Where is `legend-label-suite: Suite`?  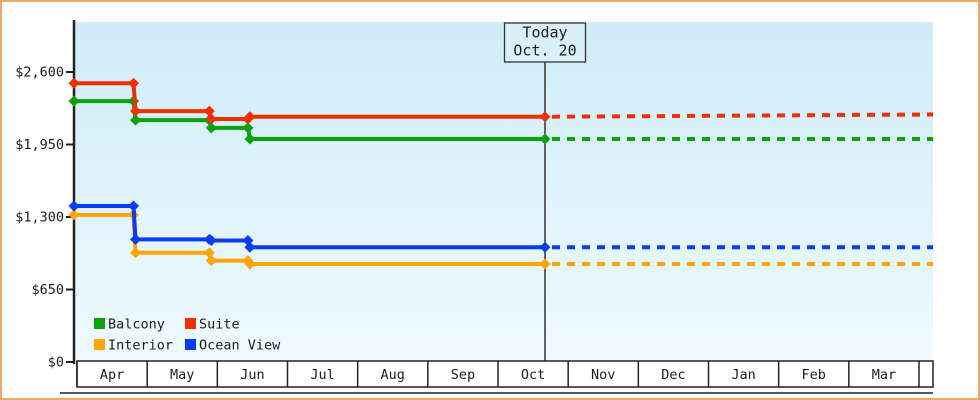
legend-label-suite: Suite is located at coordinates (219, 325).